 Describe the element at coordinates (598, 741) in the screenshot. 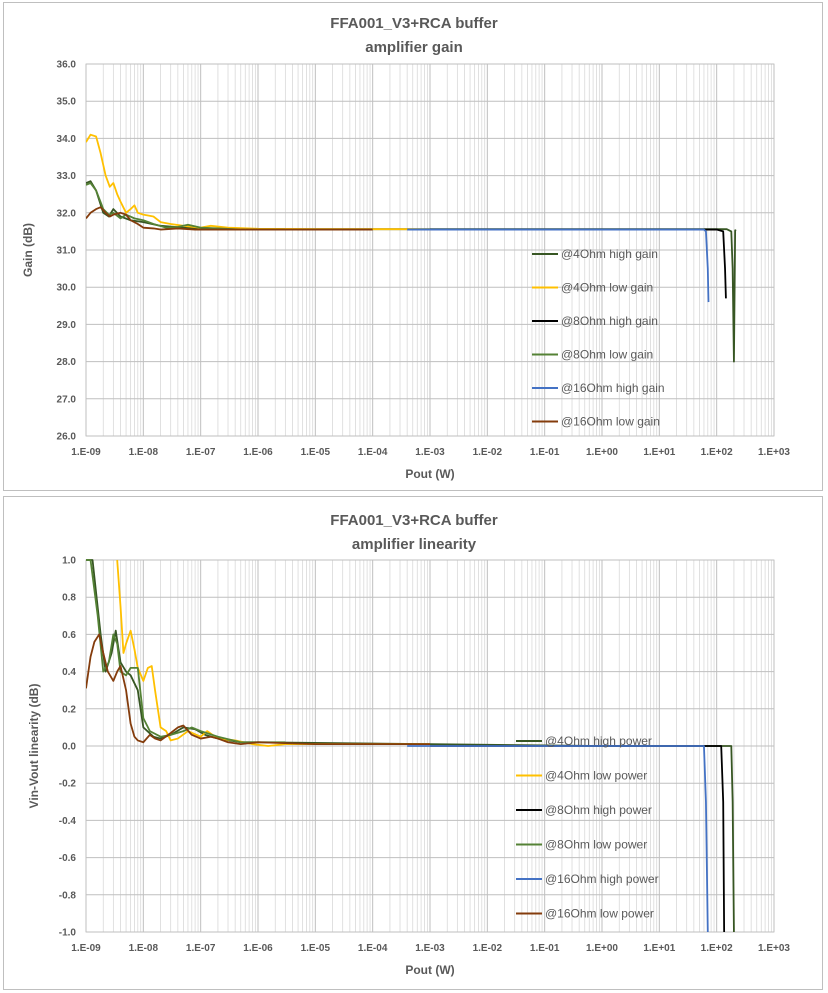

I see `chart2-legend-label: @4Ohm high power` at that location.